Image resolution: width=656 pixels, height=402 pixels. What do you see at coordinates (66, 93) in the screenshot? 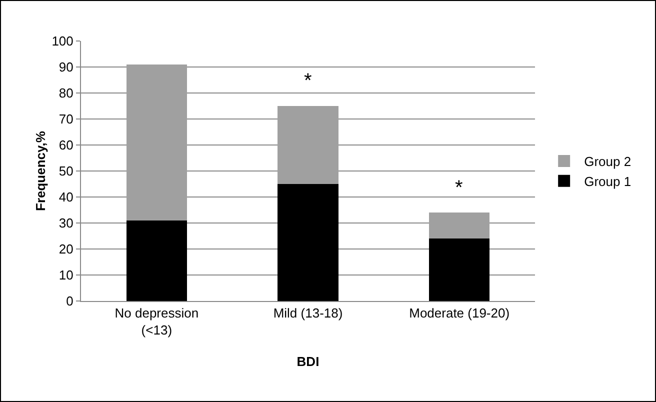
I see `y-tick-label: 80` at bounding box center [66, 93].